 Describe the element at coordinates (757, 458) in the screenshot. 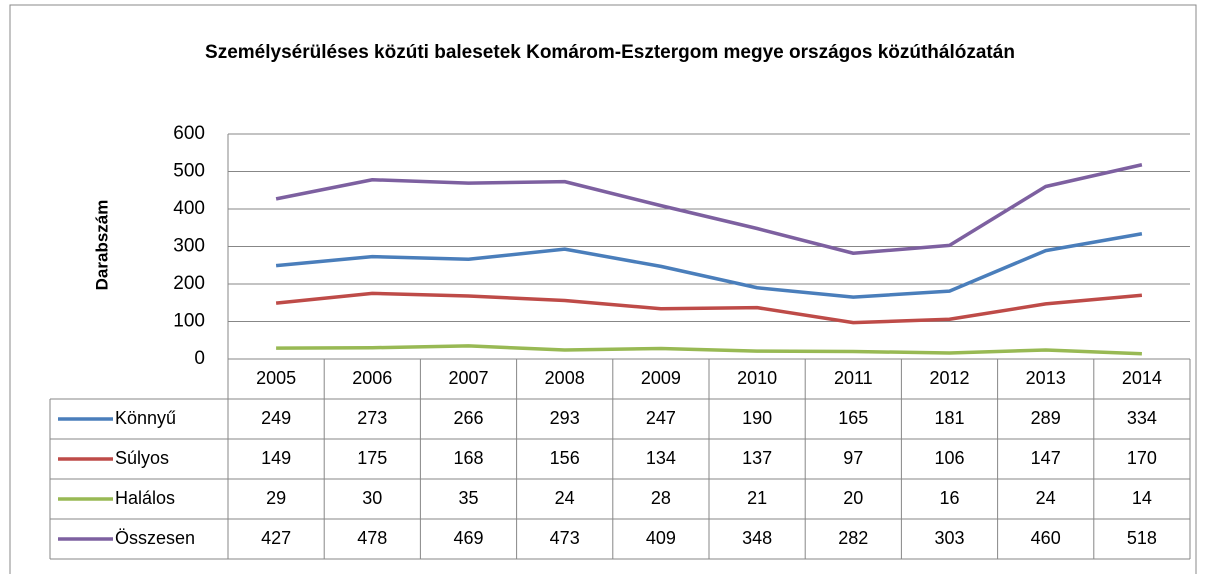

I see `table-value: 137` at that location.